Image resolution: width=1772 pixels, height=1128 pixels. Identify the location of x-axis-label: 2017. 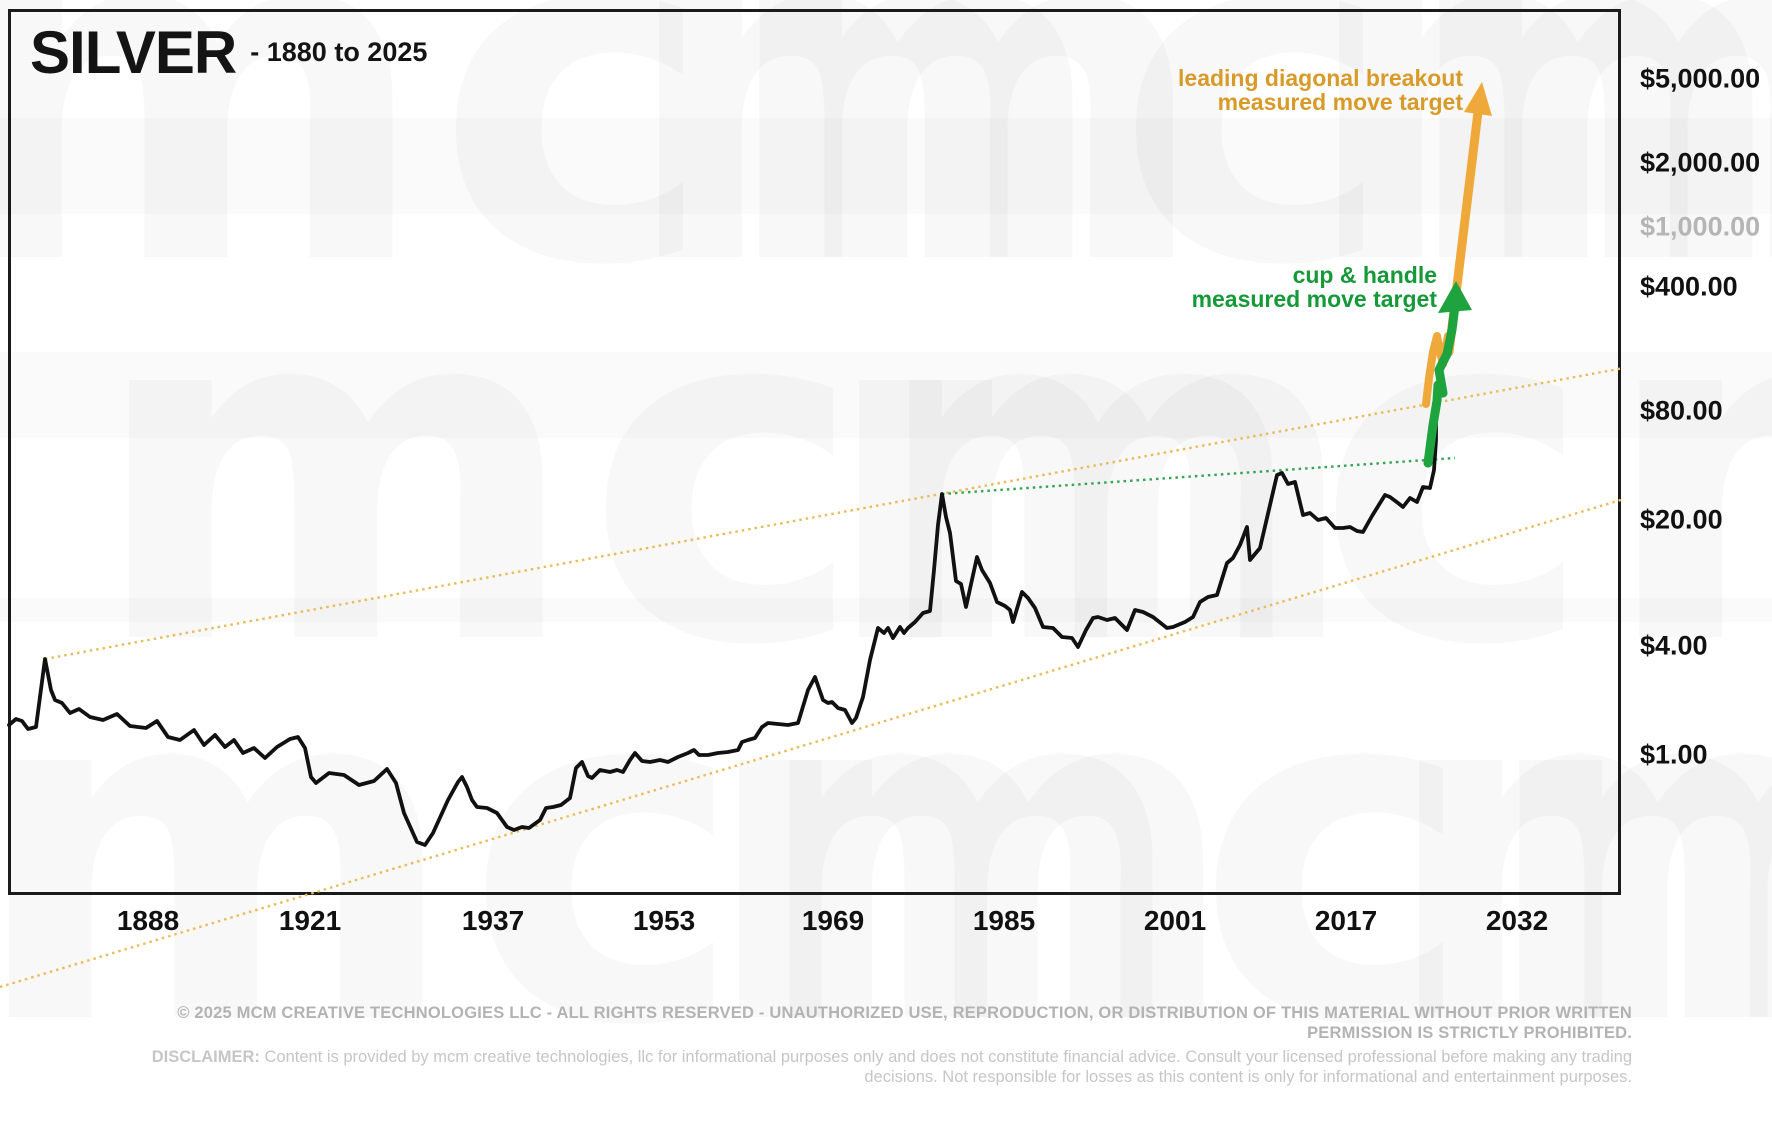
(1346, 920).